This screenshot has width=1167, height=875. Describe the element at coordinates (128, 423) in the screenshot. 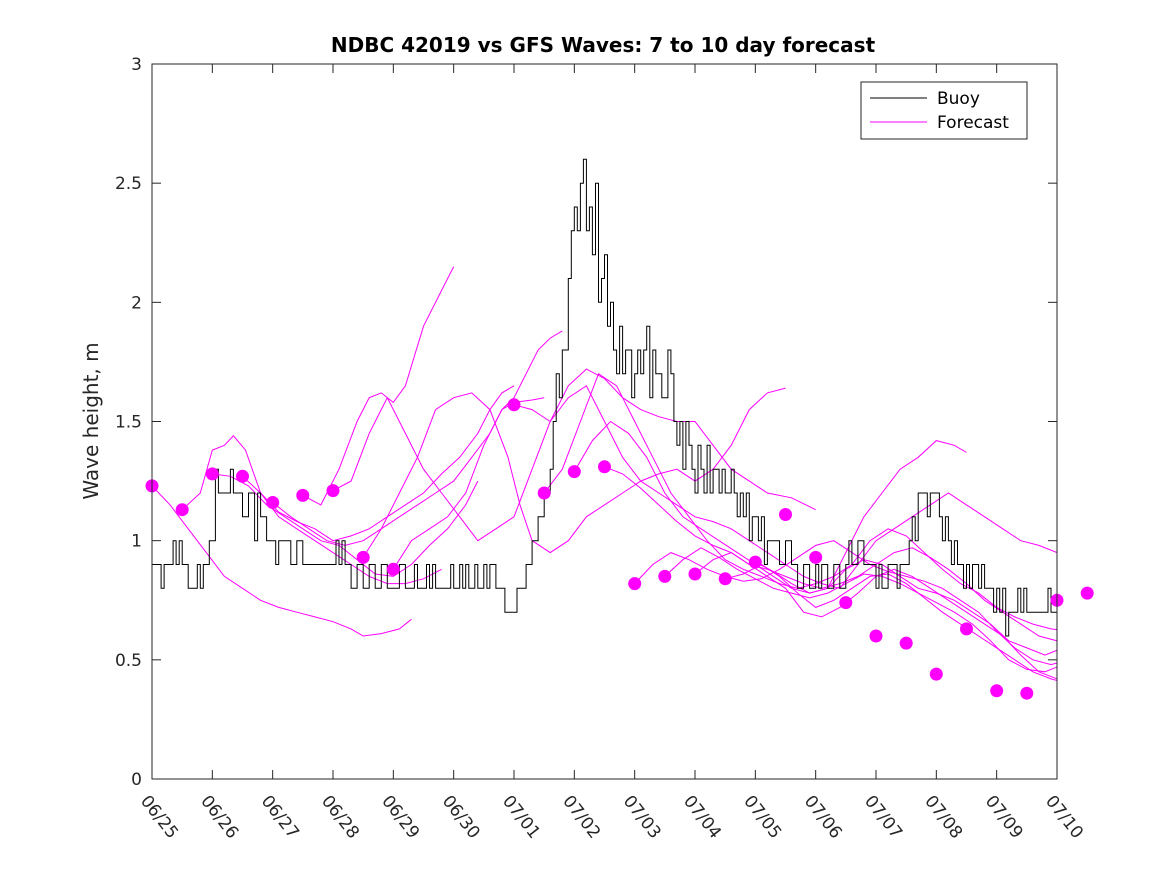

I see `y-tick-label-3: 1.5` at that location.